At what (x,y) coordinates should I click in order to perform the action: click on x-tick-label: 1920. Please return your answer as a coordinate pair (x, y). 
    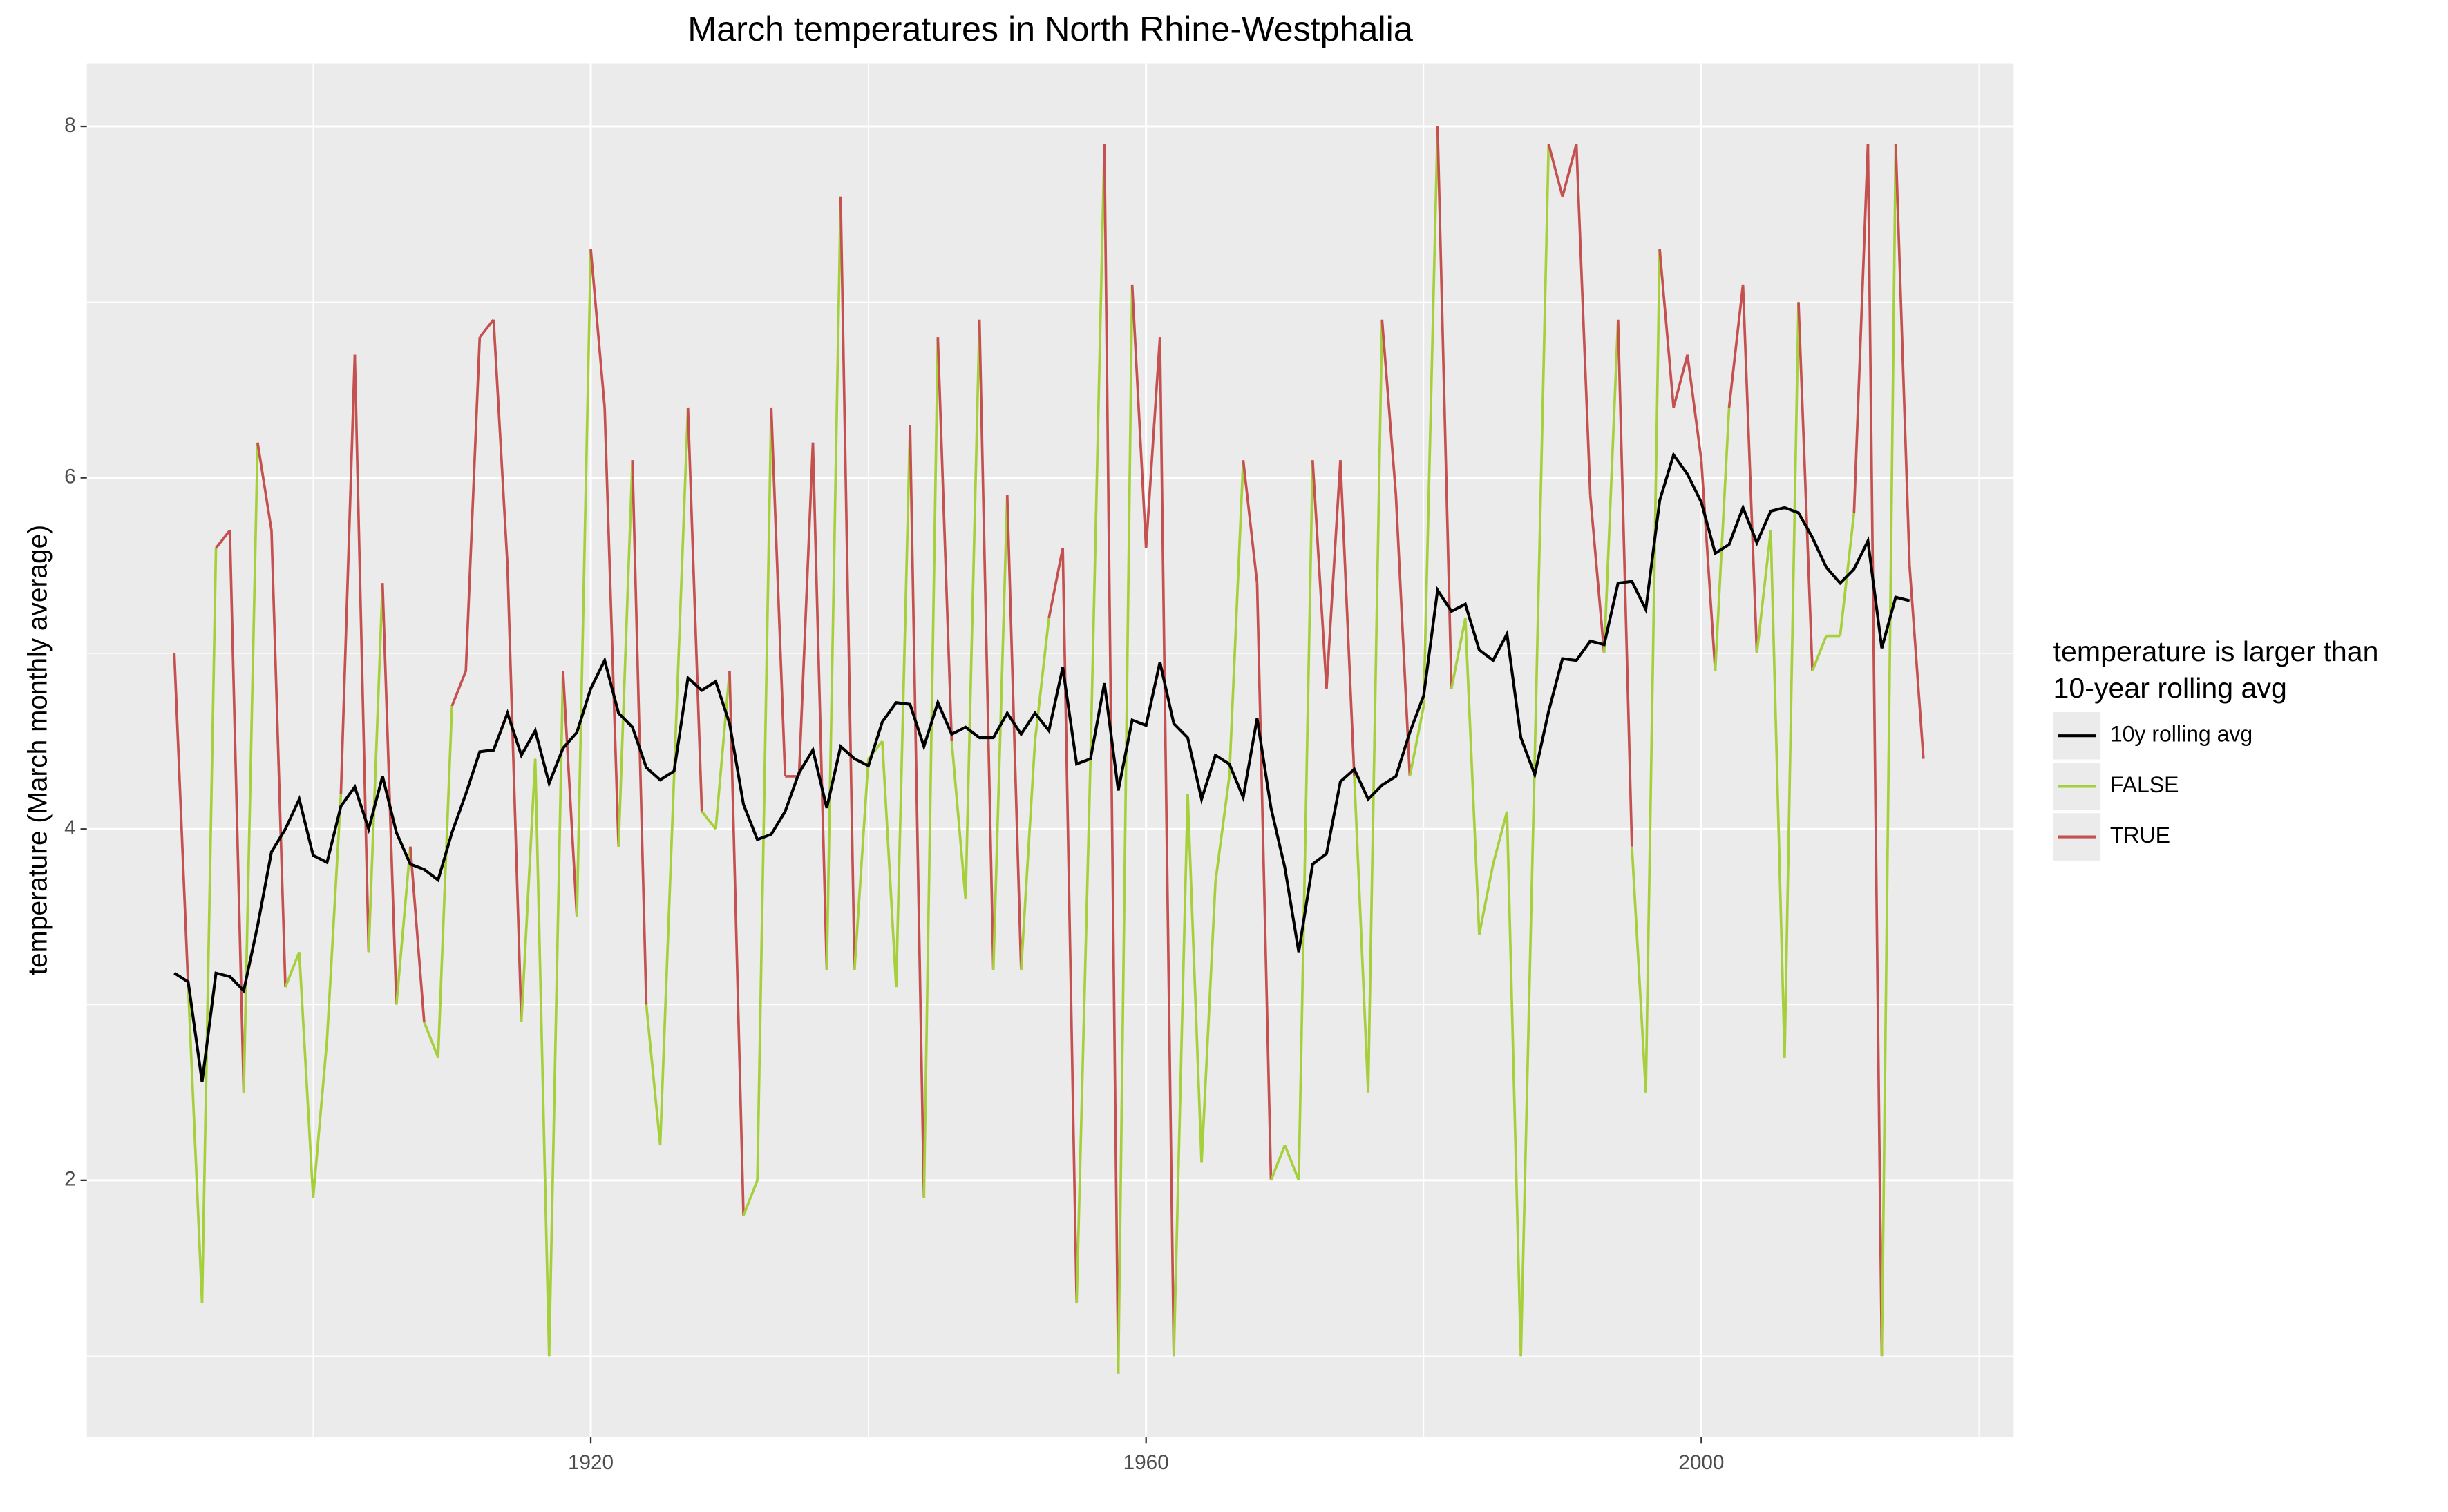
    Looking at the image, I should click on (591, 1462).